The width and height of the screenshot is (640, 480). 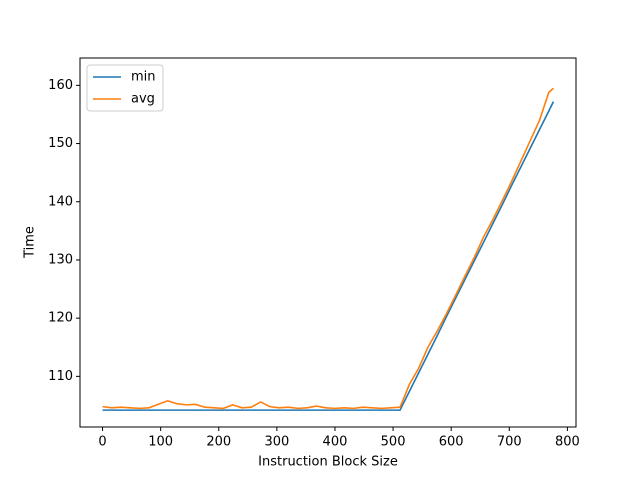 What do you see at coordinates (451, 442) in the screenshot?
I see `x-tick-label: 600` at bounding box center [451, 442].